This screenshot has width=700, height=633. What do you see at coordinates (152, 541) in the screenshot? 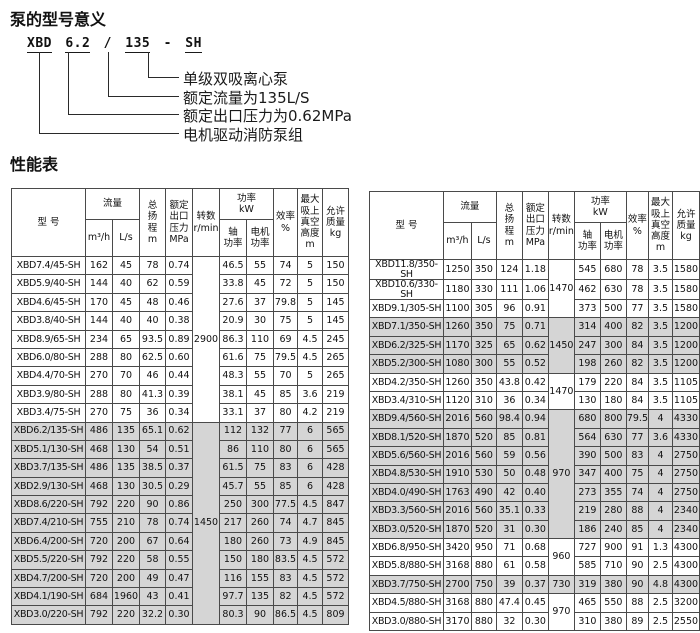
I see `cell-total-head: 67` at bounding box center [152, 541].